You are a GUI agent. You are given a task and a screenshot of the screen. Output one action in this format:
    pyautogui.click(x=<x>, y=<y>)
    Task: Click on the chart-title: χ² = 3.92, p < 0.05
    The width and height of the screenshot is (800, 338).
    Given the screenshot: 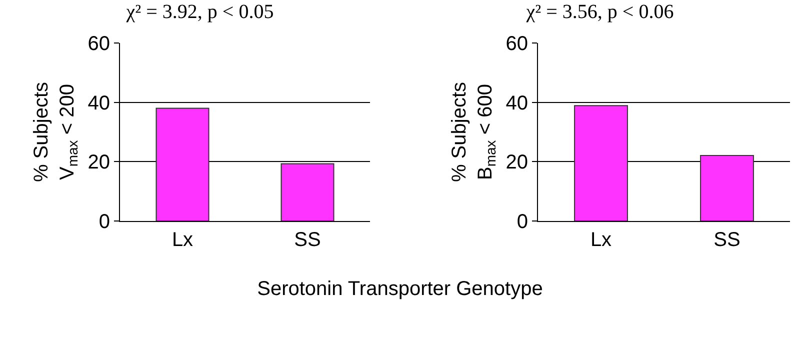 What is the action you would take?
    pyautogui.click(x=199, y=12)
    